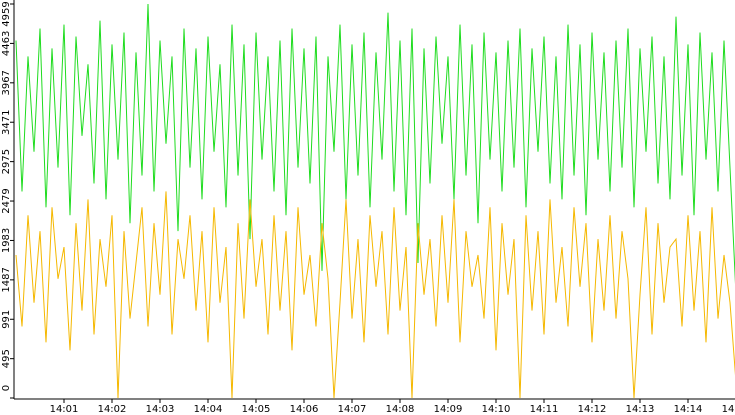 This screenshot has height=415, width=735. Describe the element at coordinates (6, 388) in the screenshot. I see `y-tick-label: 0` at that location.